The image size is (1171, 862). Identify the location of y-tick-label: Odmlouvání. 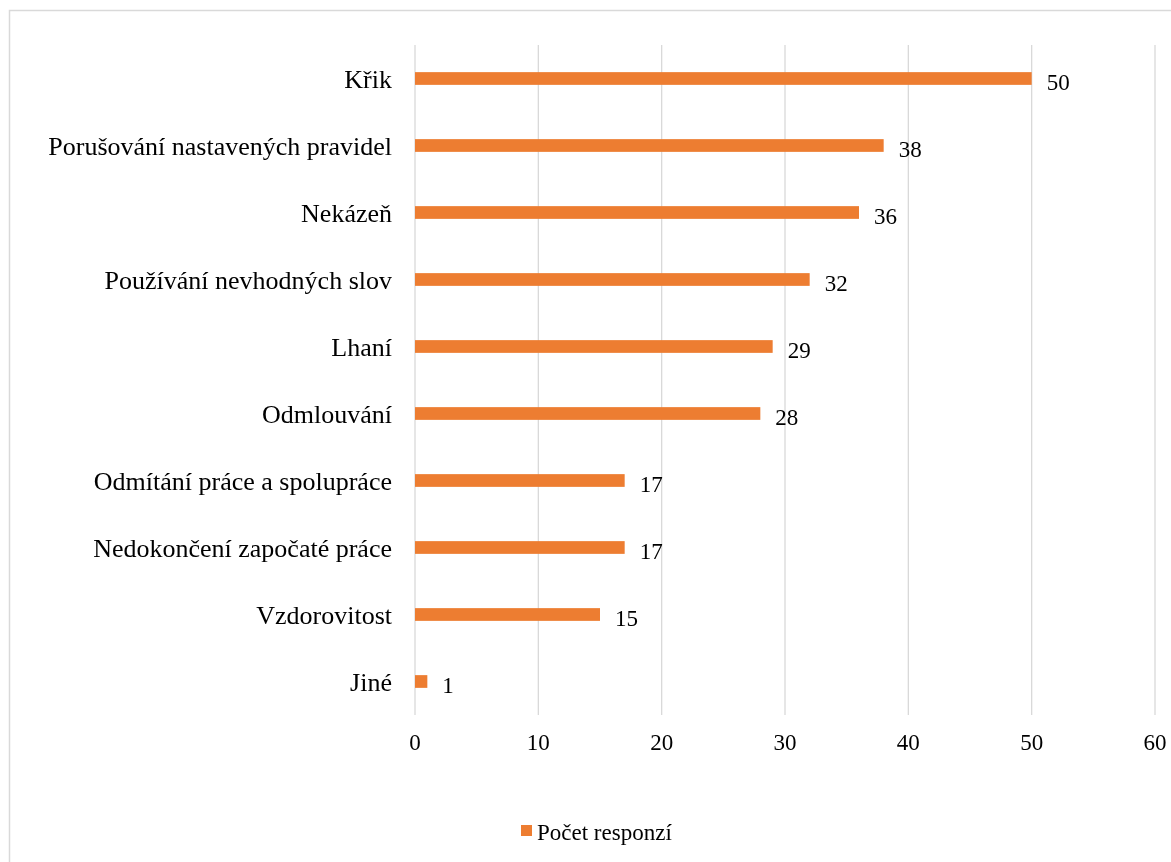
(327, 414).